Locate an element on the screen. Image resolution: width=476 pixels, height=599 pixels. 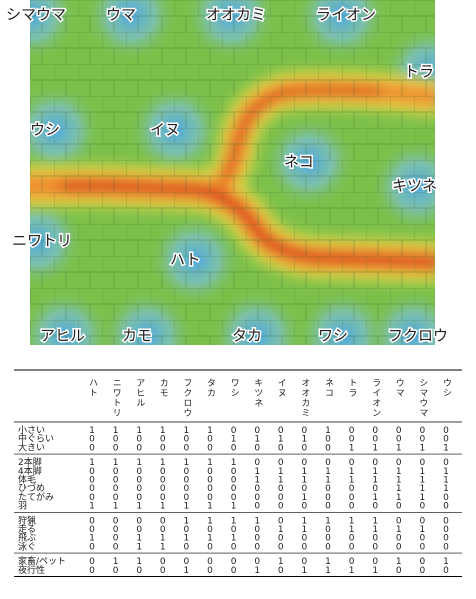
column-header: ウマ is located at coordinates (399, 388).